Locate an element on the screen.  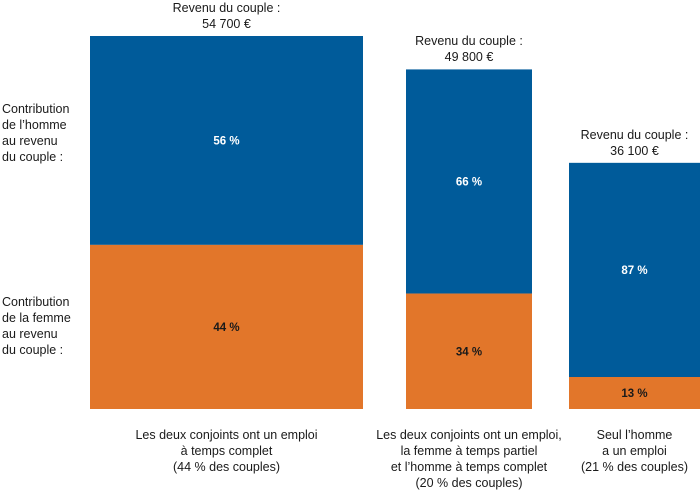
side-label-femme-line-3: au revenu is located at coordinates (30, 334).